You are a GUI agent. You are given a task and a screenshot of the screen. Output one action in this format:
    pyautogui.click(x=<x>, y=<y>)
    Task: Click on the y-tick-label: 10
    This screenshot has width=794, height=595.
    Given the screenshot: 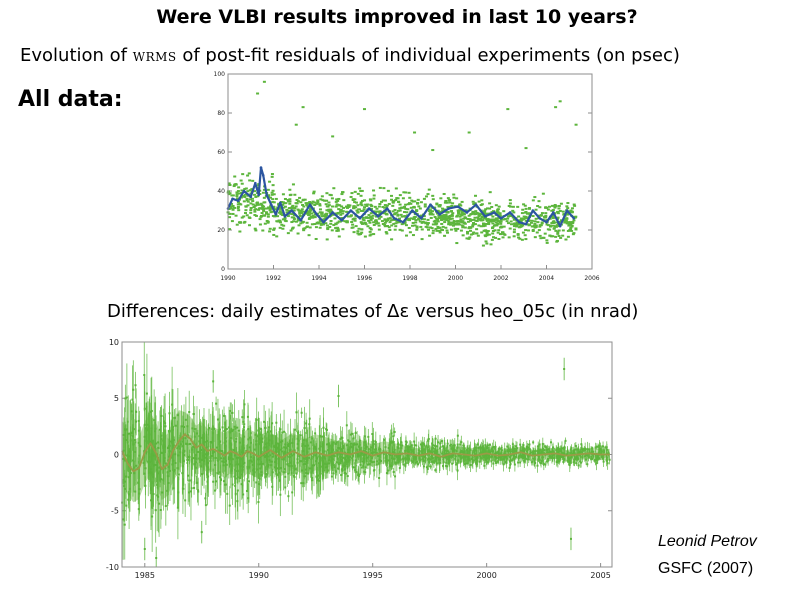 What is the action you would take?
    pyautogui.click(x=114, y=342)
    